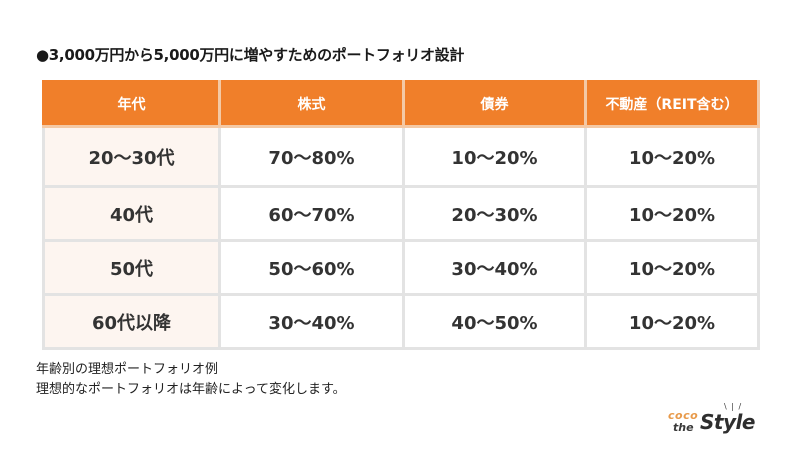 This screenshot has width=800, height=450. What do you see at coordinates (127, 369) in the screenshot?
I see `caption-line: 年齢別の理想ポートフォリオ例` at bounding box center [127, 369].